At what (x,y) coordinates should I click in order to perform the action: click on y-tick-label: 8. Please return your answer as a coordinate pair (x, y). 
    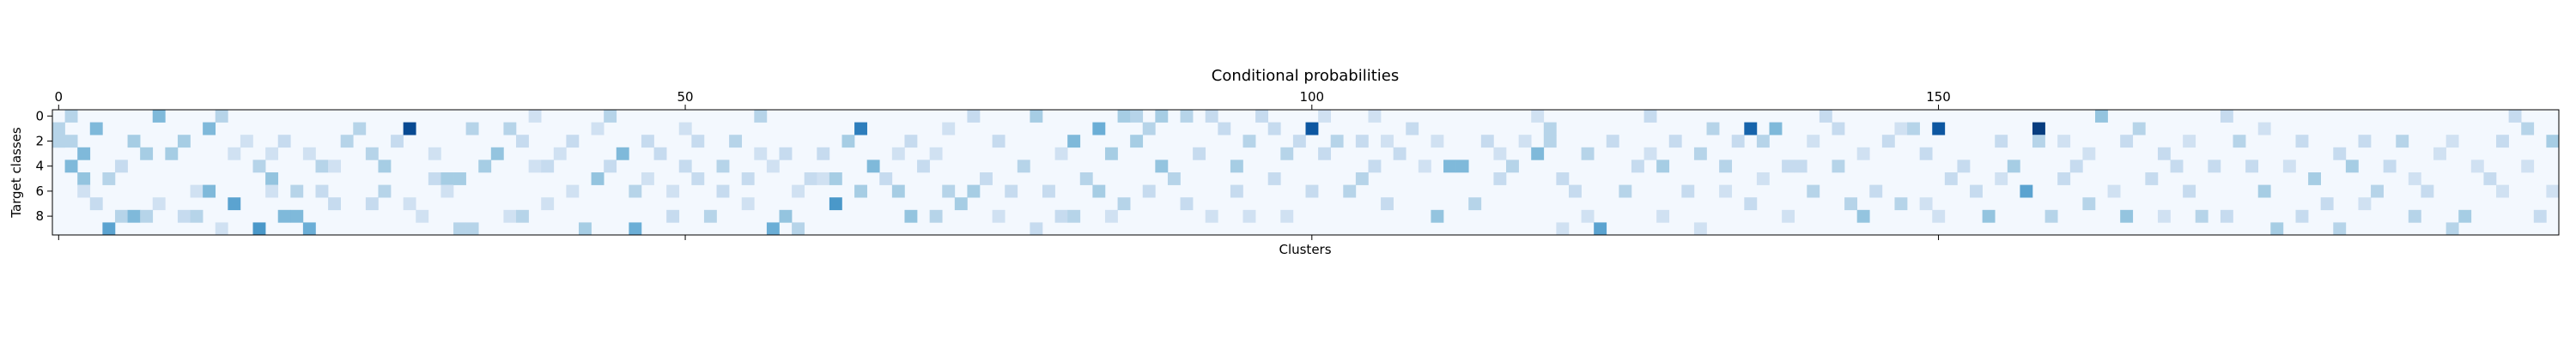
    Looking at the image, I should click on (40, 216).